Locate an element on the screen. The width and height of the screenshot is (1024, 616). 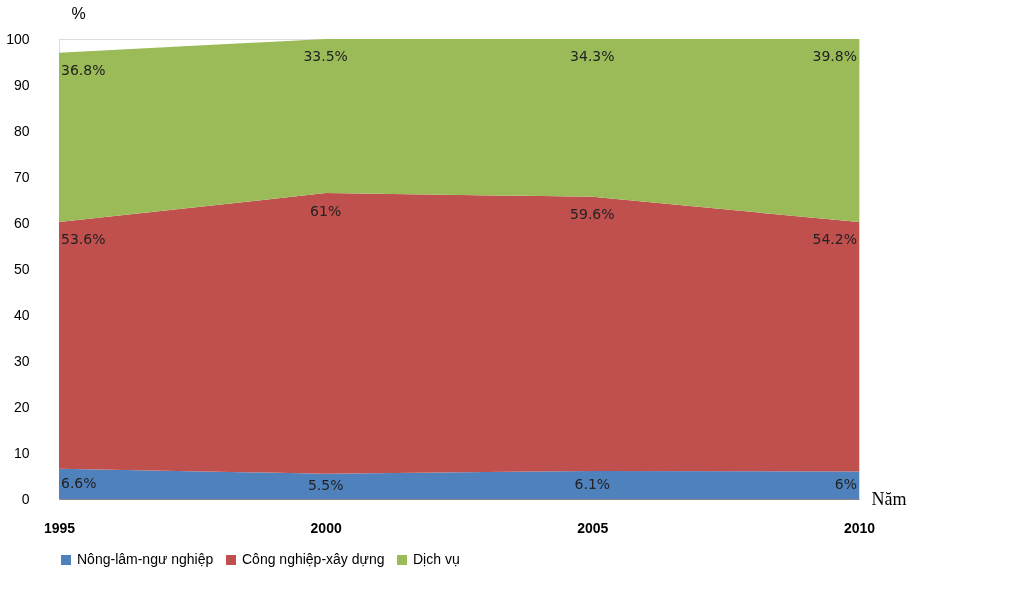
x-axis-title: Năm is located at coordinates (889, 498).